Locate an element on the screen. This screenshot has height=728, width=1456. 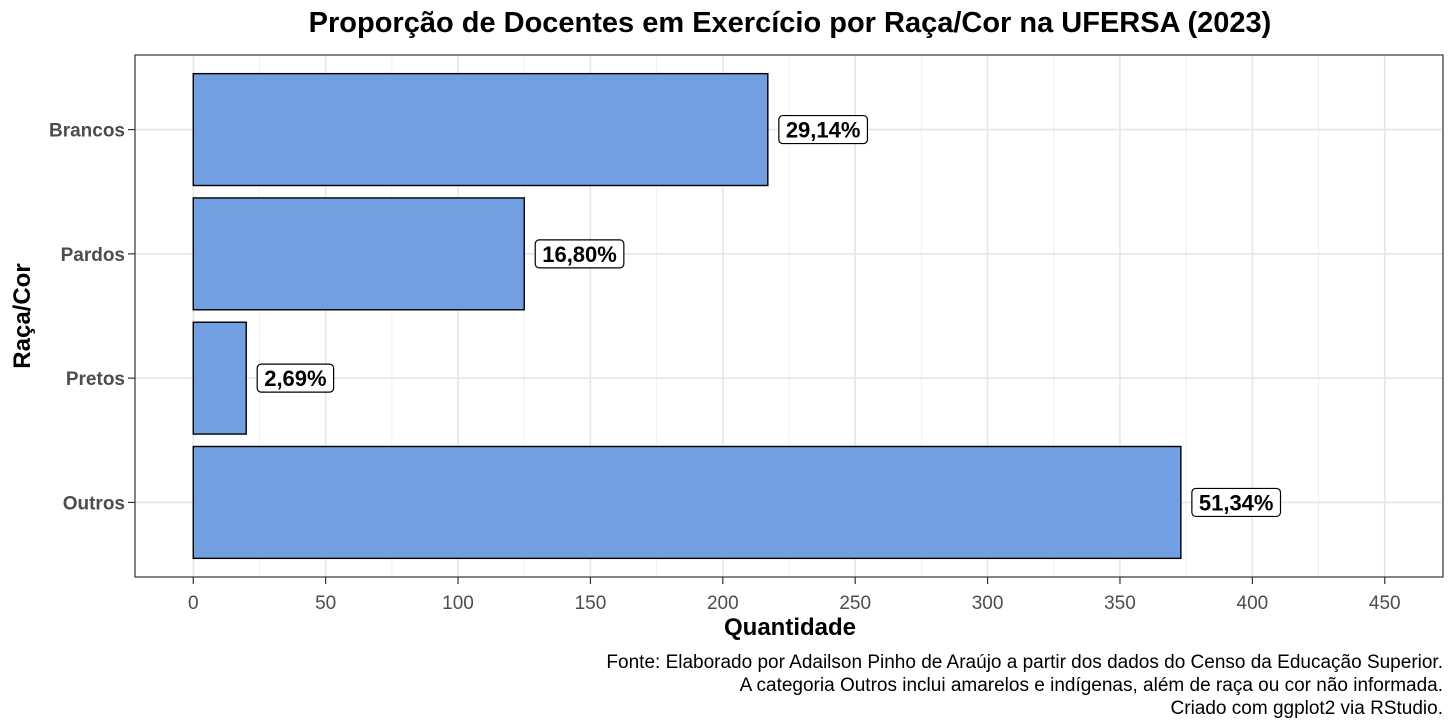
y-tick-label-outros: Outros is located at coordinates (94, 503).